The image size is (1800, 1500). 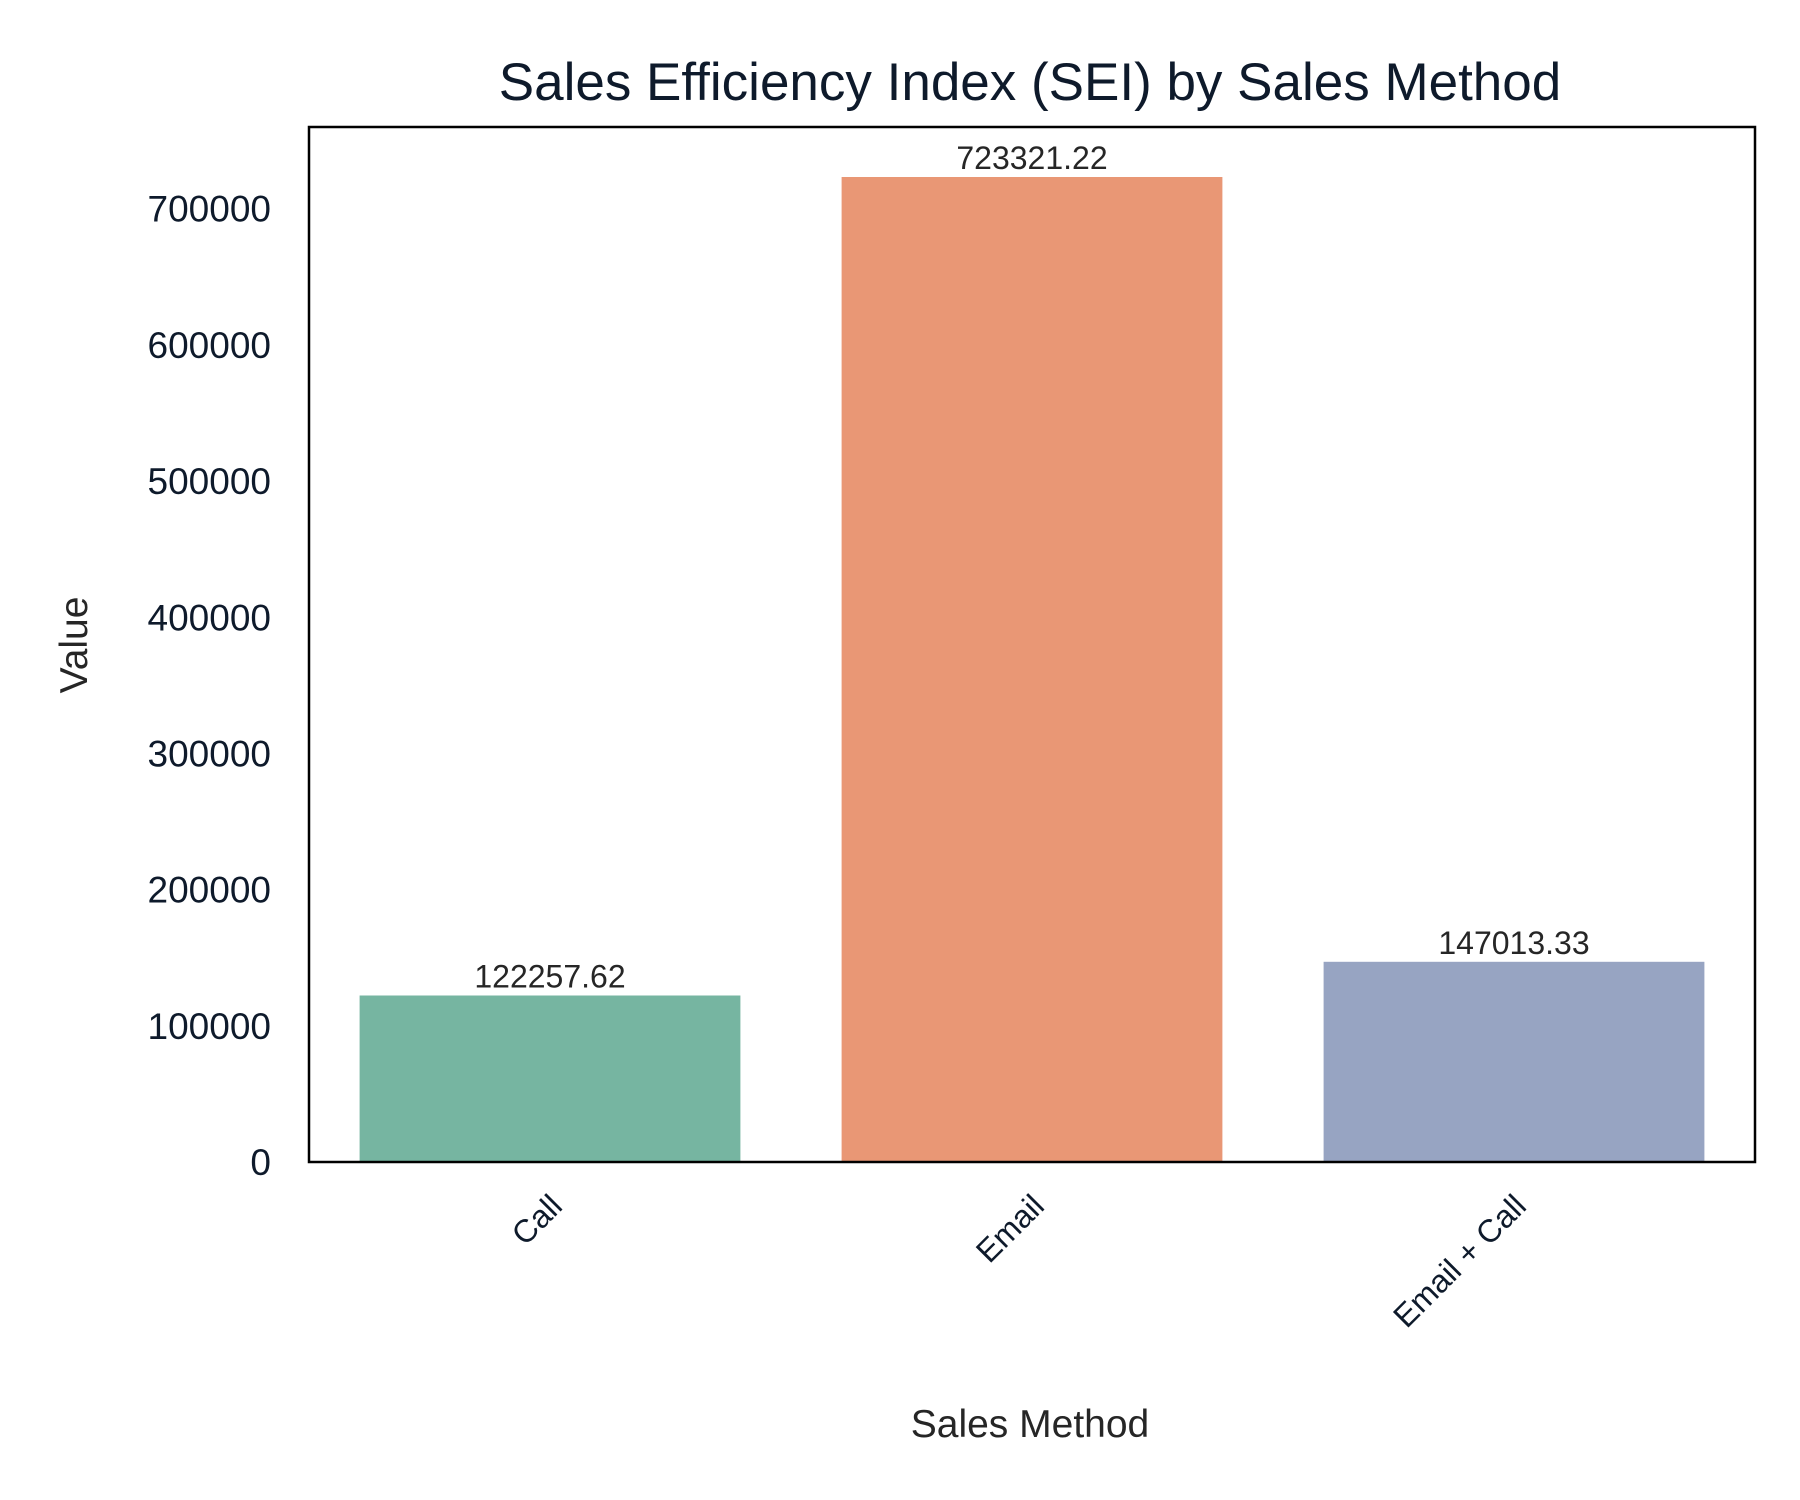 I want to click on bar-value-label: 122257.62, so click(x=549, y=977).